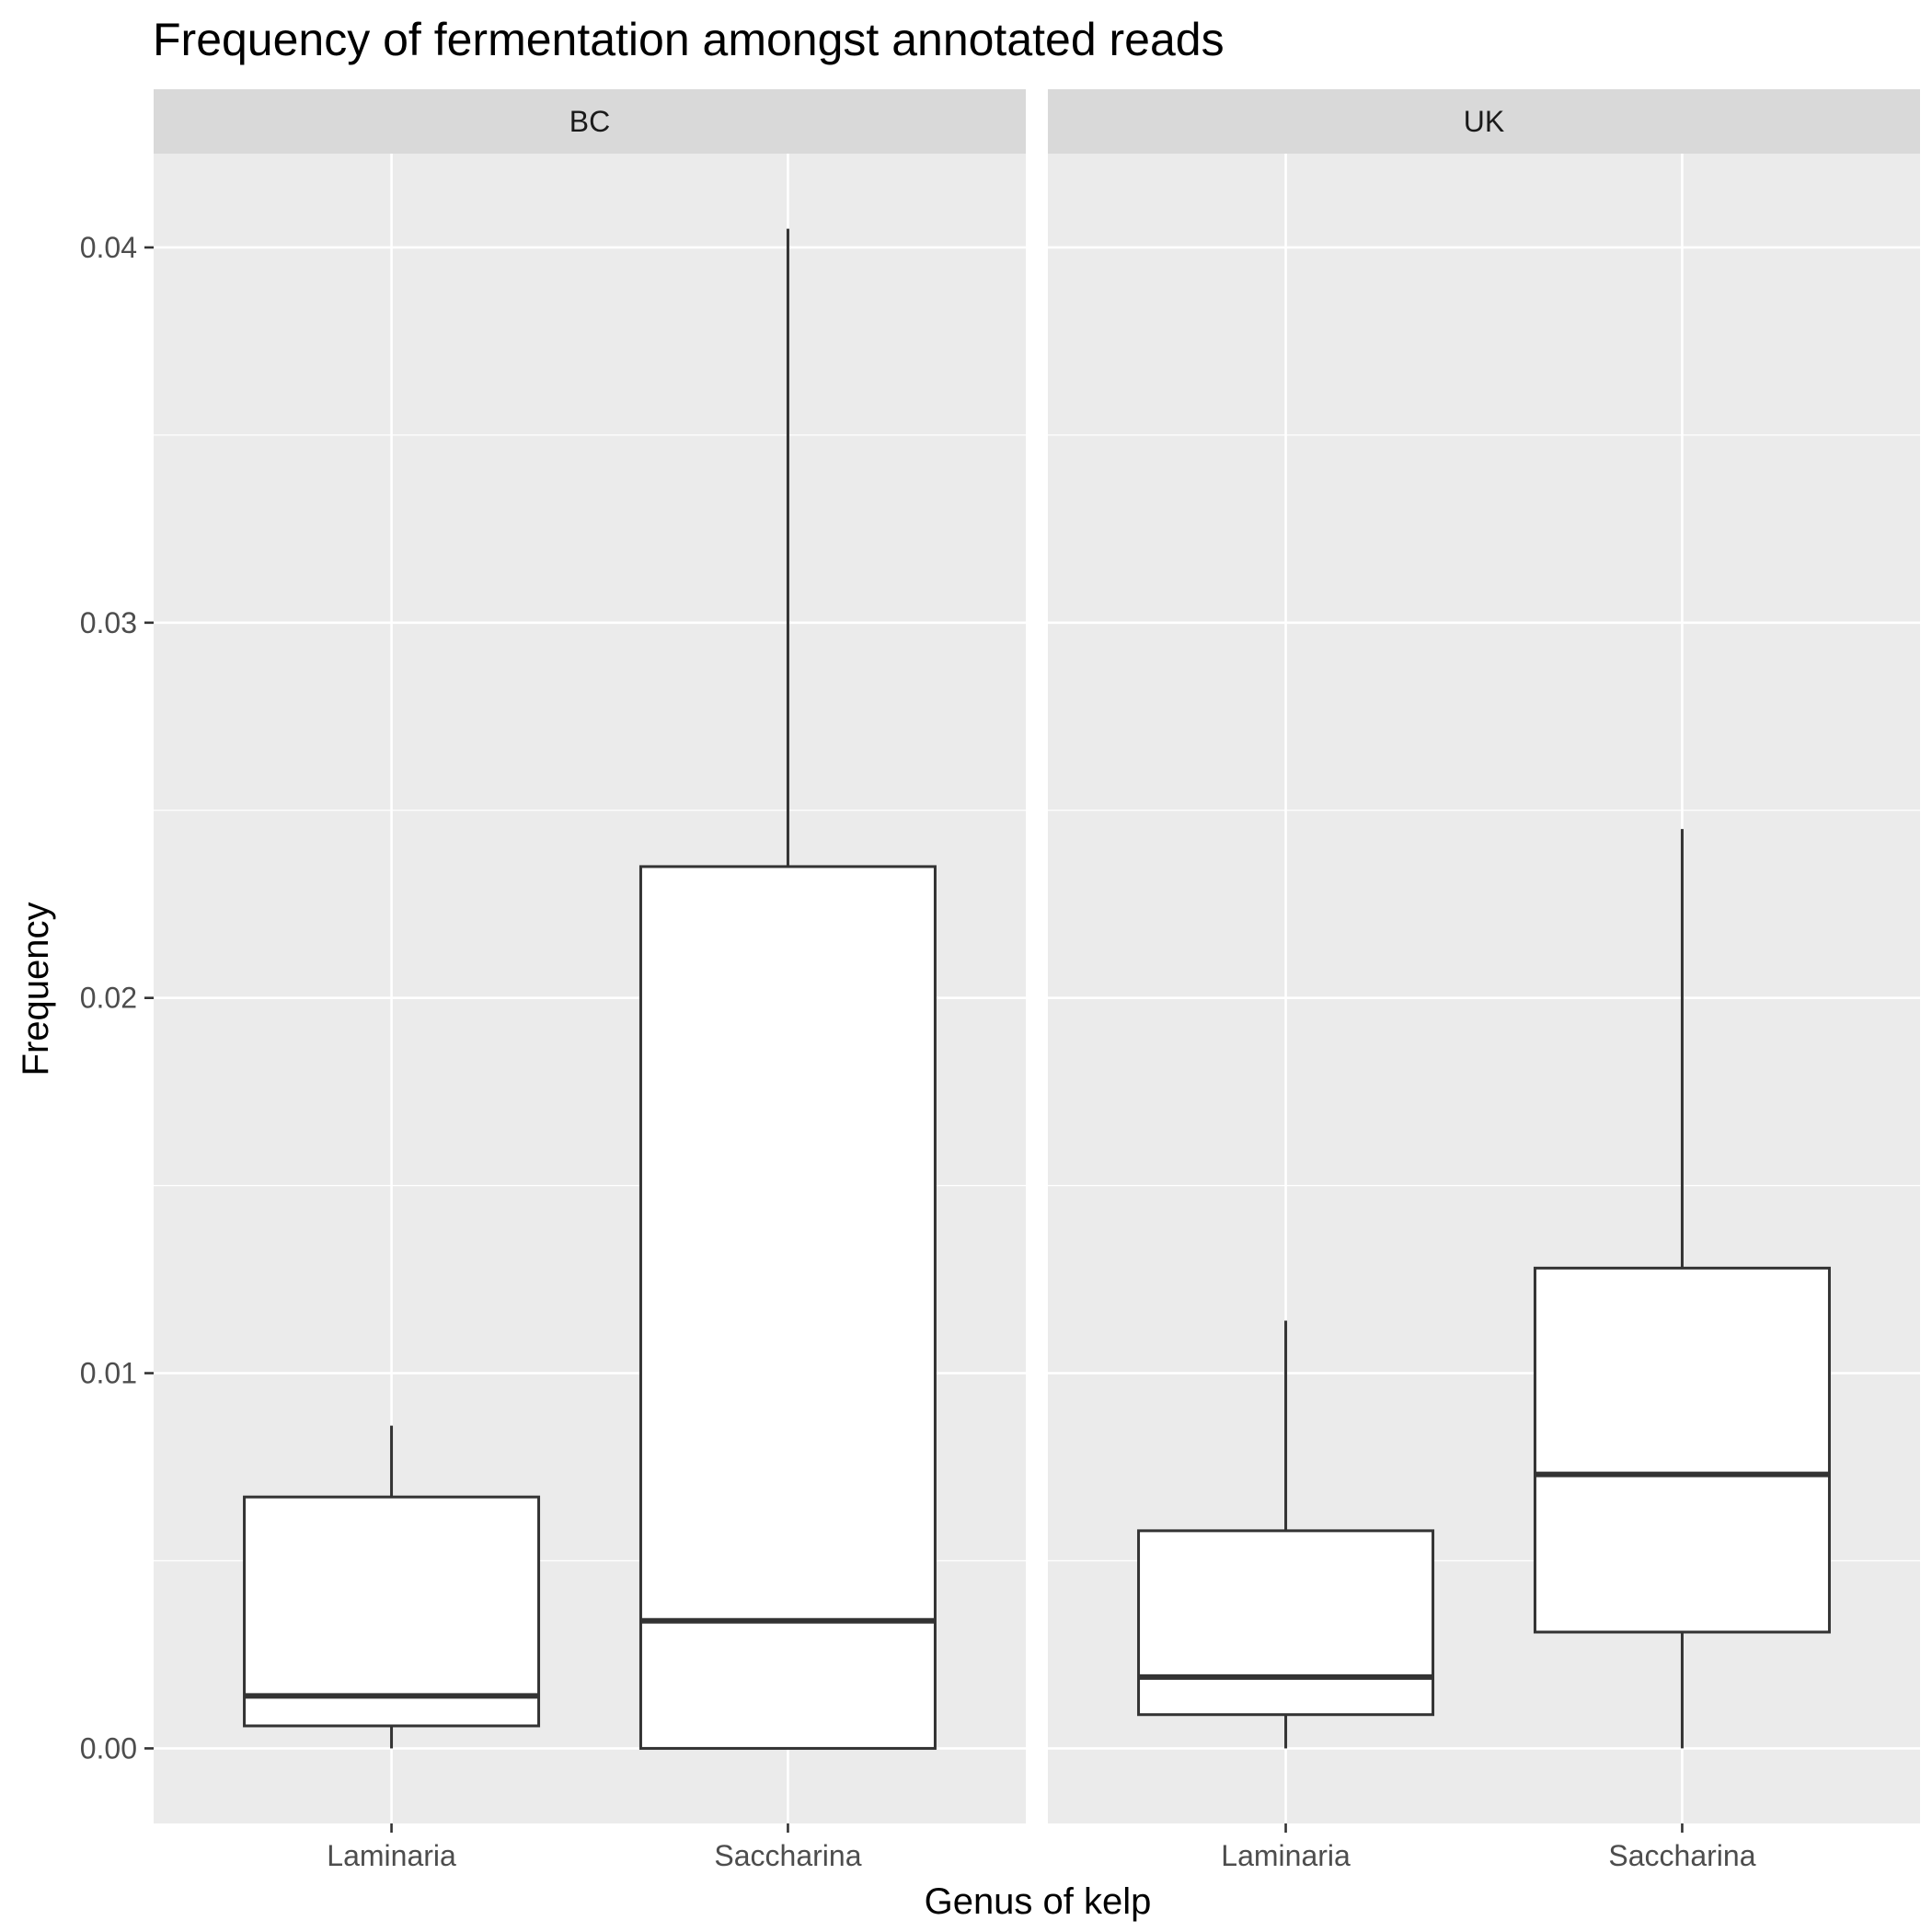 The width and height of the screenshot is (1932, 1932). What do you see at coordinates (108, 622) in the screenshot?
I see `y-tick-label: 0.03` at bounding box center [108, 622].